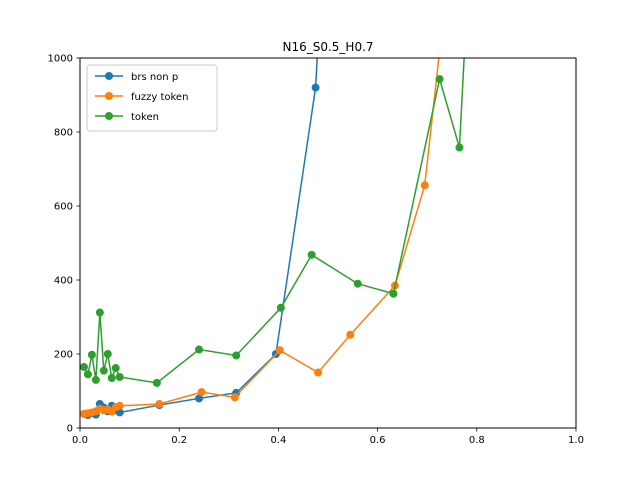 This screenshot has width=640, height=480. What do you see at coordinates (576, 440) in the screenshot?
I see `x-tick-label: 1.0` at bounding box center [576, 440].